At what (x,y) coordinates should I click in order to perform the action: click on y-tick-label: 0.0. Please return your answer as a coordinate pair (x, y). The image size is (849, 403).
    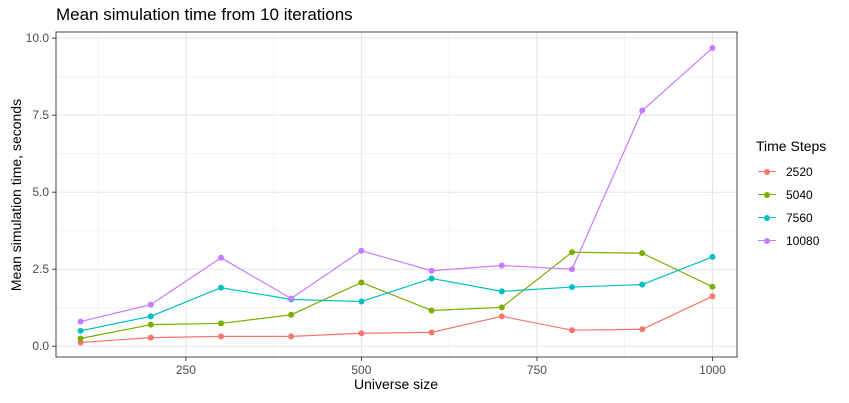
    Looking at the image, I should click on (40, 346).